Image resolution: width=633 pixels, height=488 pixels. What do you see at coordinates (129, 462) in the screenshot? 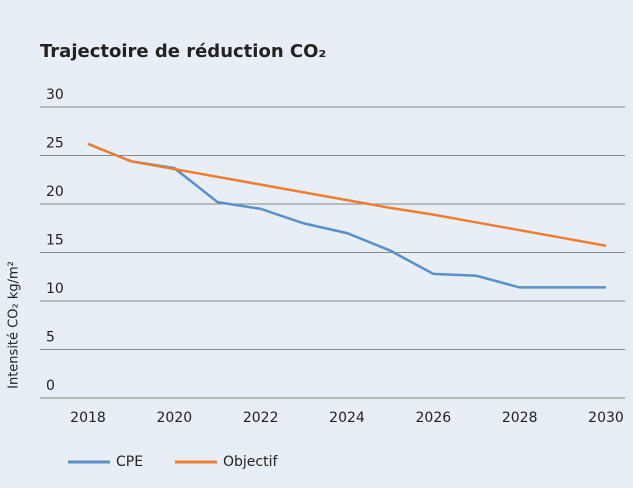
I see `legend-label: CPE` at bounding box center [129, 462].